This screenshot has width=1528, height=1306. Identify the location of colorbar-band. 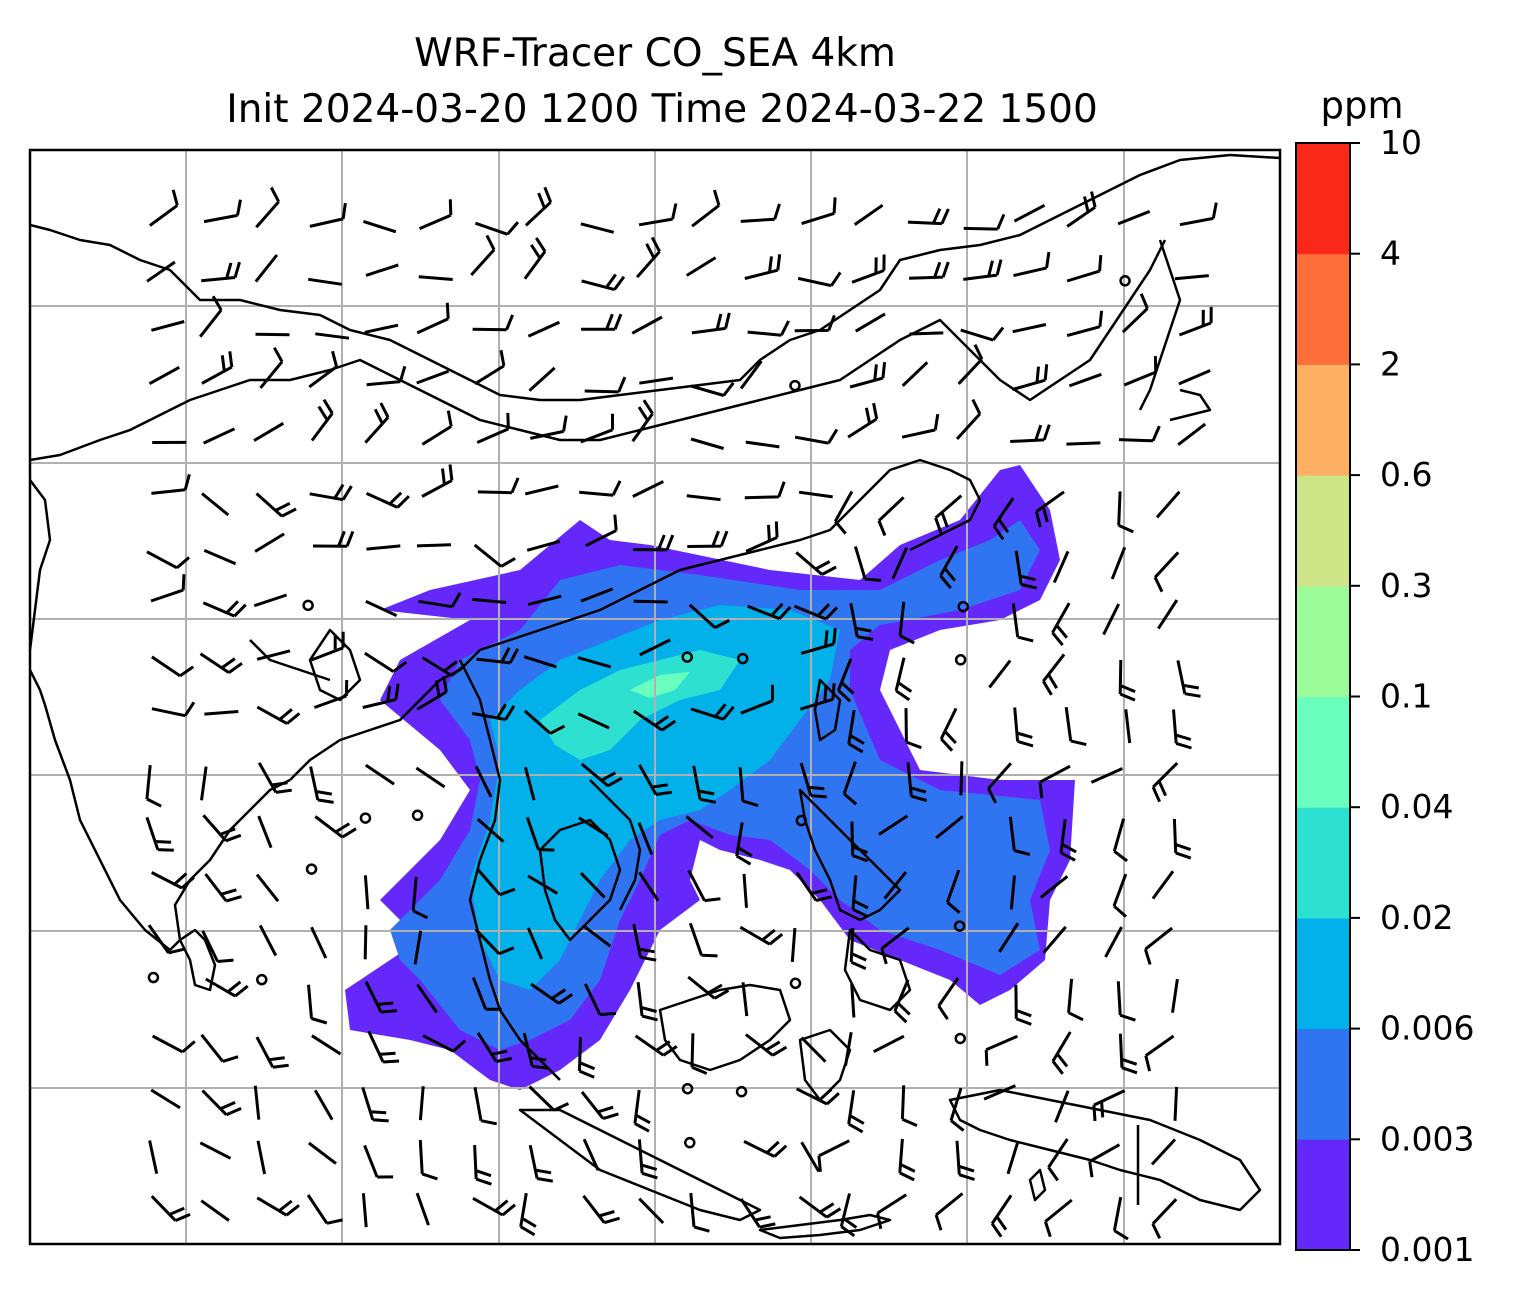
(1323, 973).